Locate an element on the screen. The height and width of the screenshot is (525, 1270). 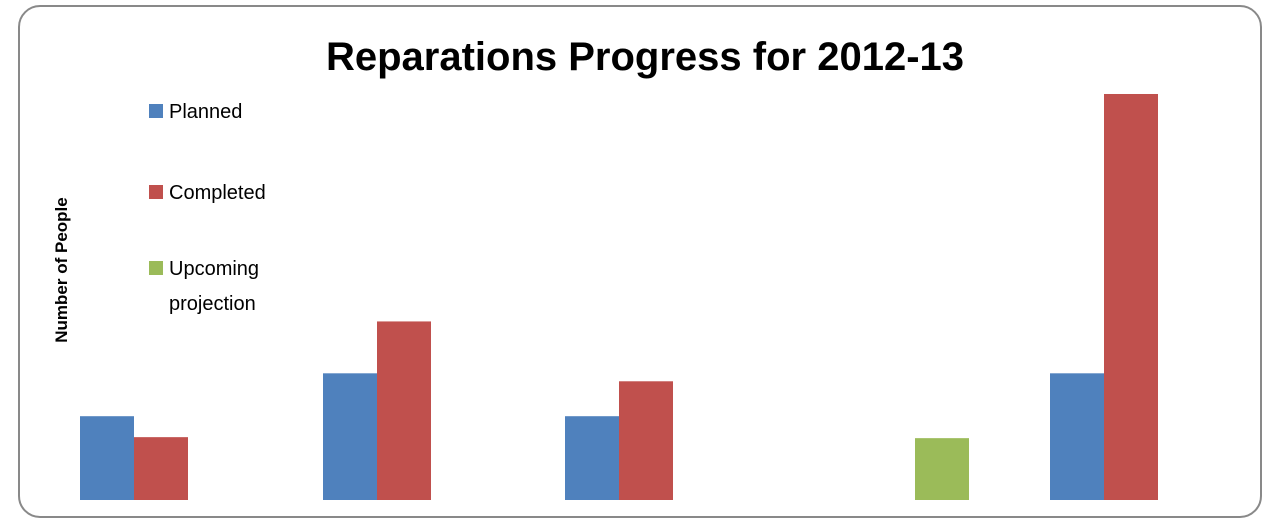
legend-label-1: Planned is located at coordinates (205, 112).